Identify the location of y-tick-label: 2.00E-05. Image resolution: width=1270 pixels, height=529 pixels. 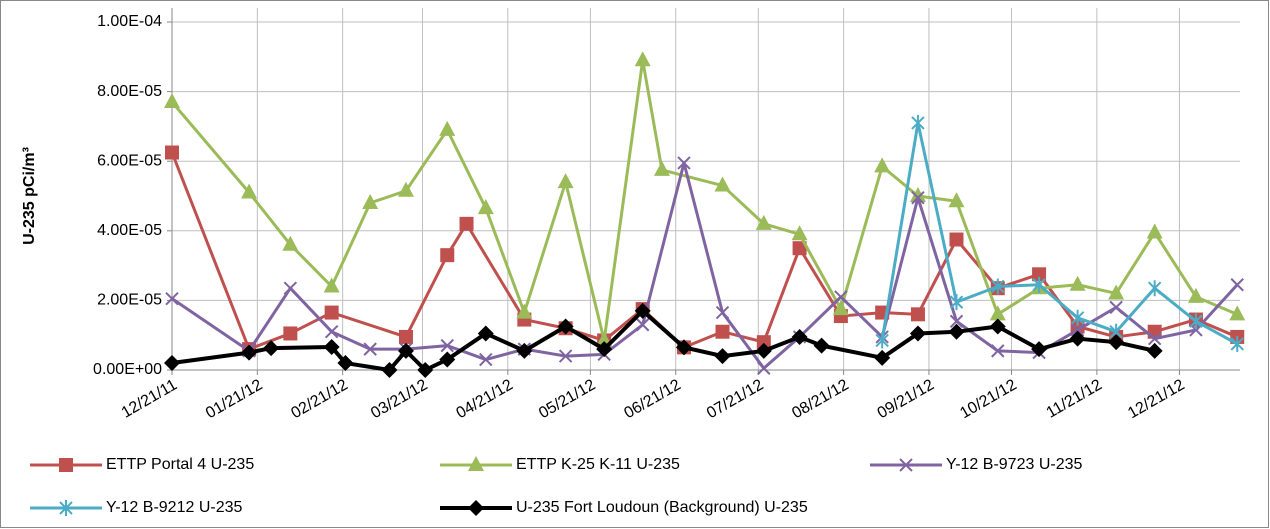
(129, 300).